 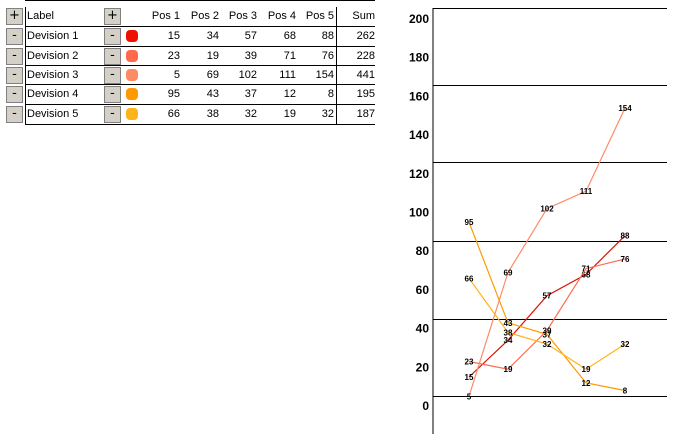 What do you see at coordinates (330, 94) in the screenshot?
I see `table-cell-value: 8` at bounding box center [330, 94].